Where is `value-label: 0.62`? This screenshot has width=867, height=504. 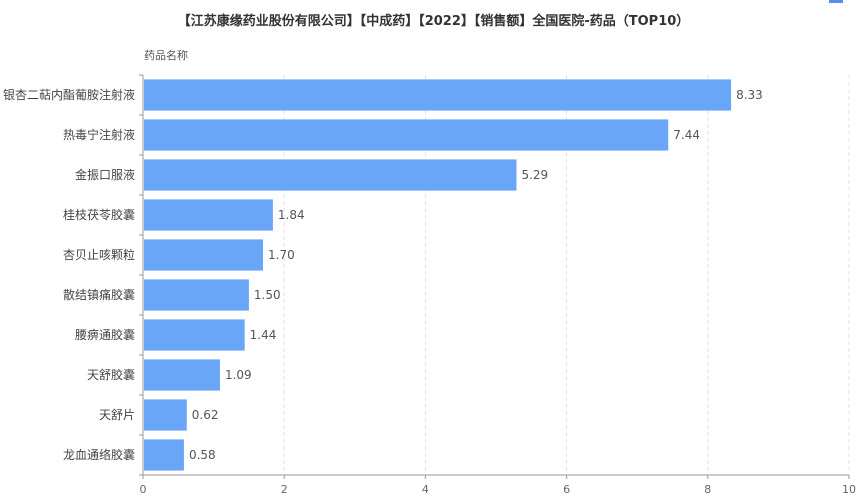
value-label: 0.62 is located at coordinates (205, 415).